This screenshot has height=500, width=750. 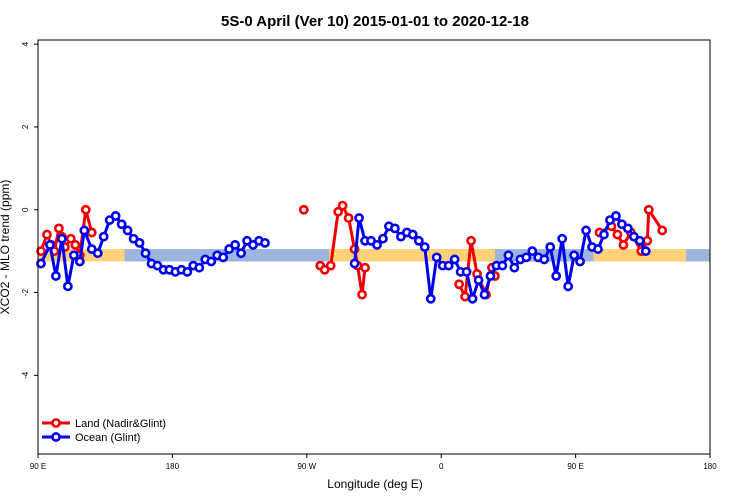 I want to click on legend-ocean-marker, so click(x=56, y=437).